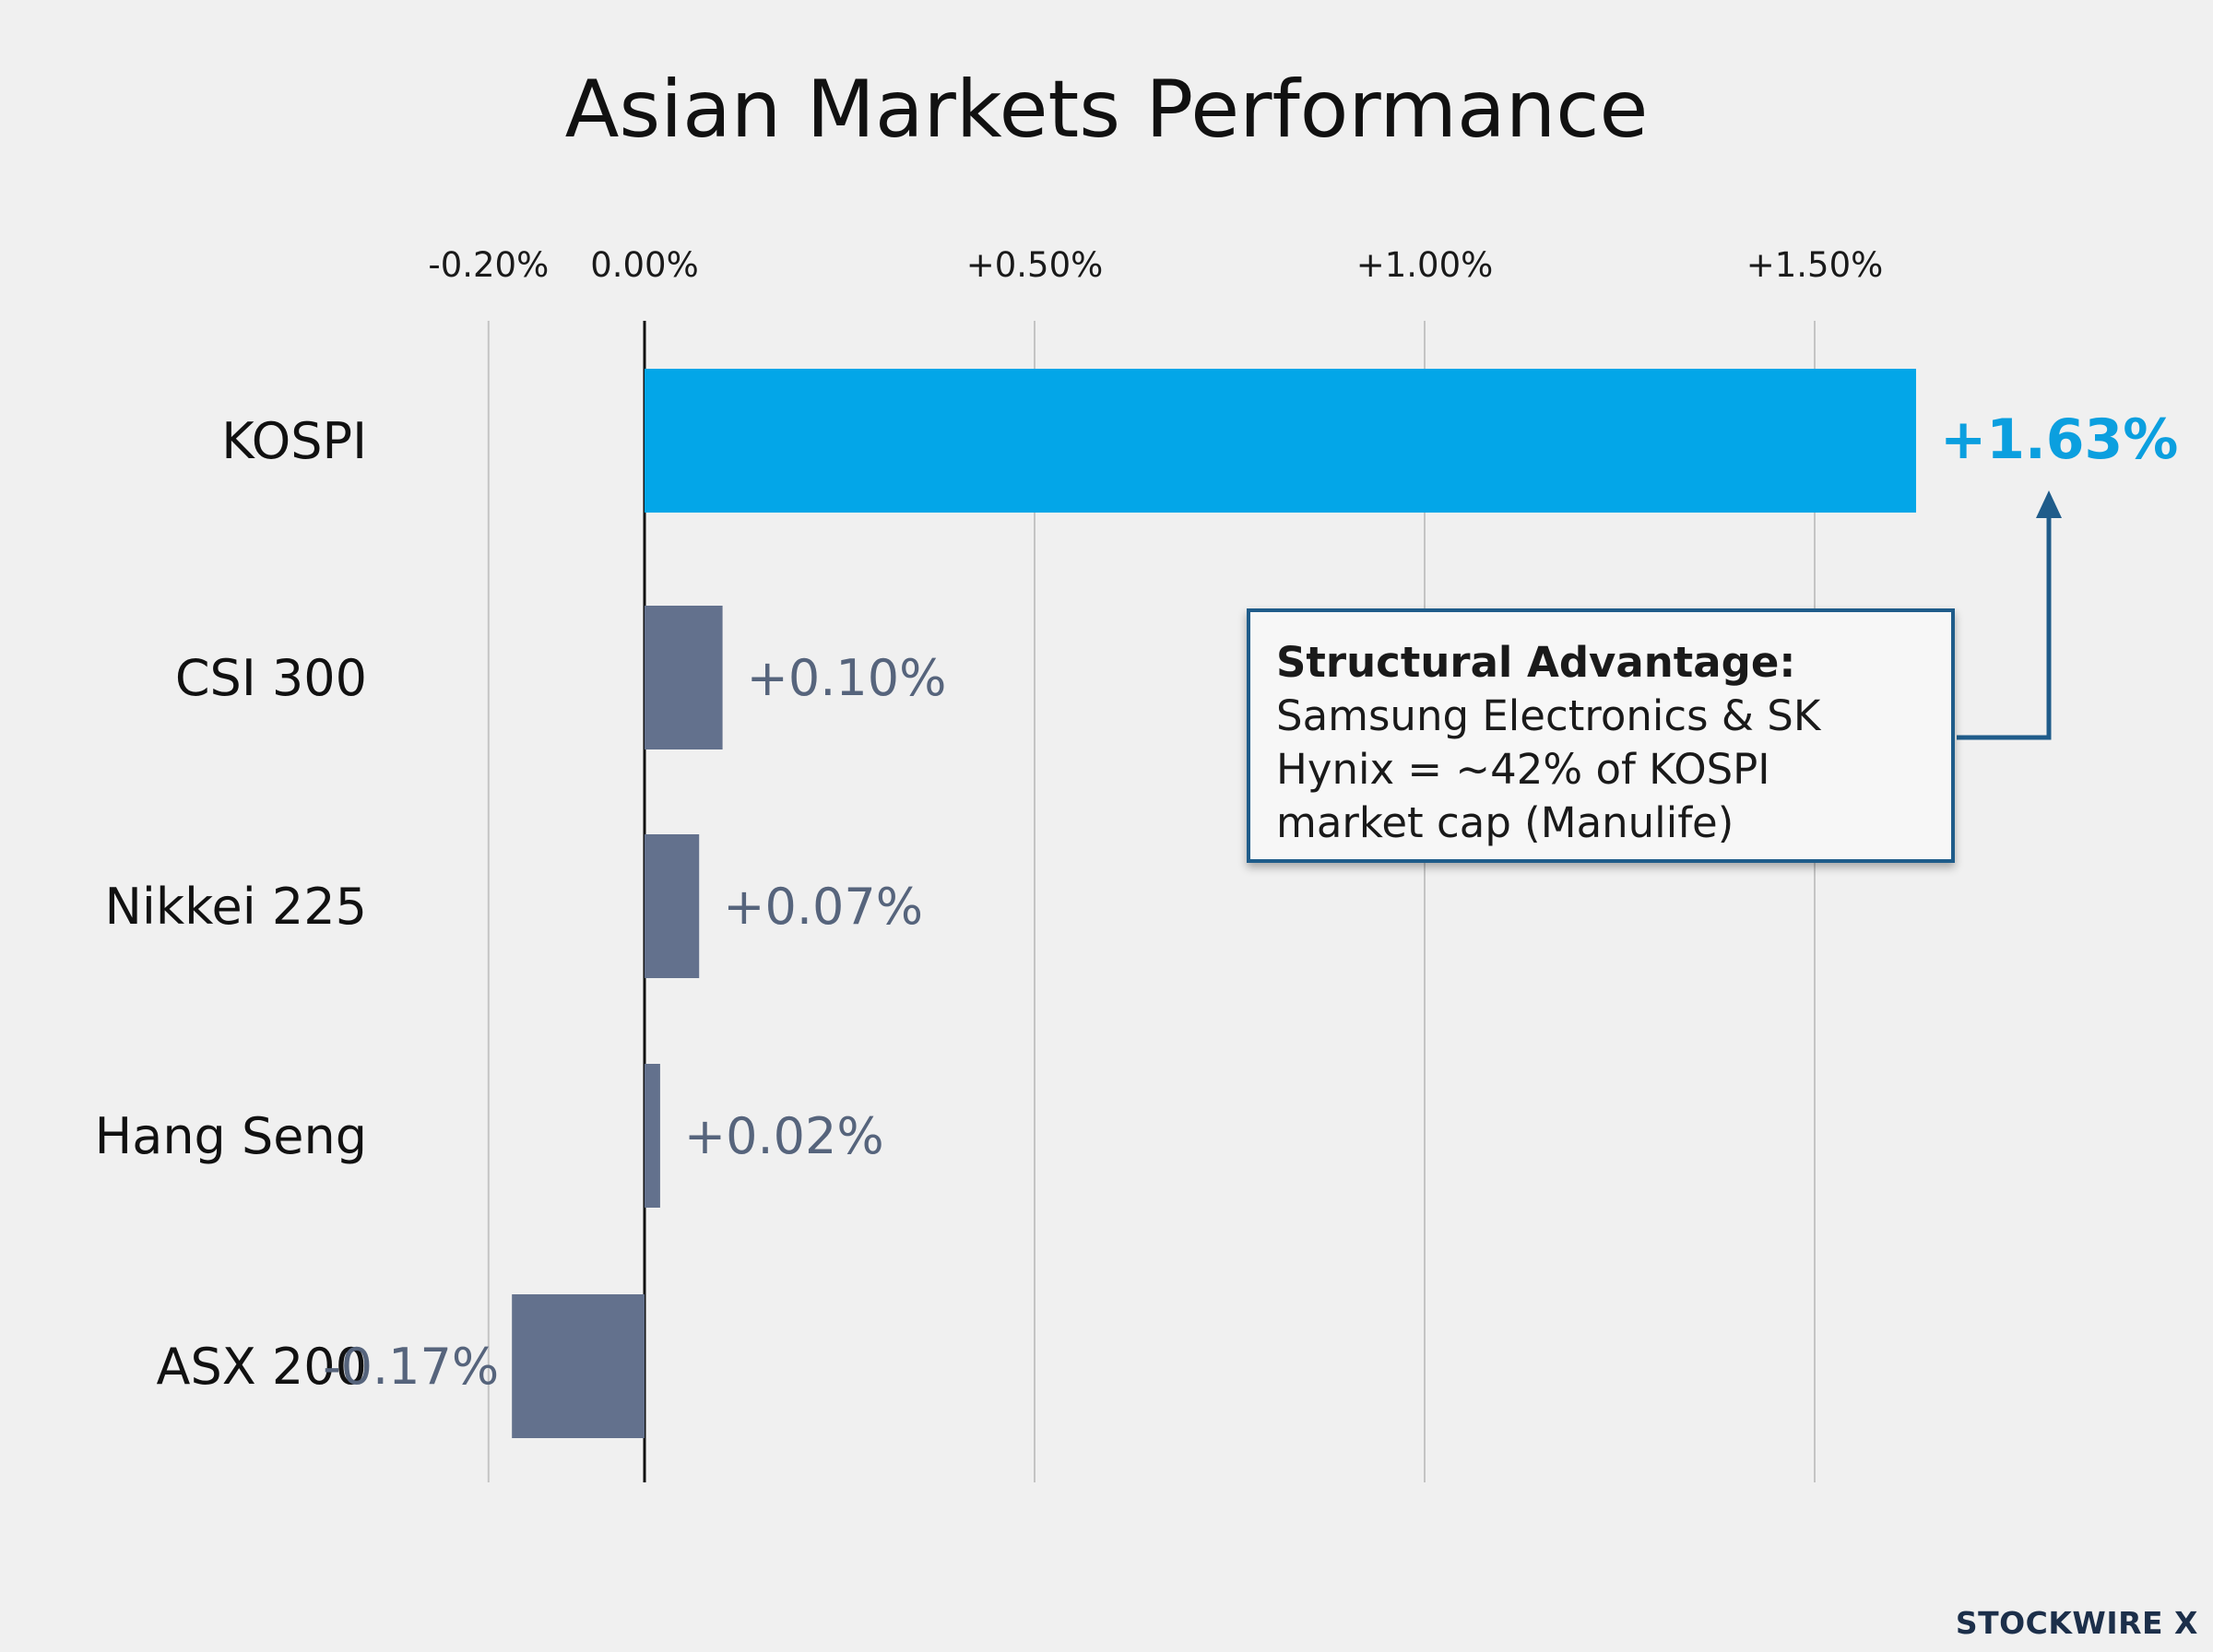  I want to click on data-label: +0.02%, so click(784, 1136).